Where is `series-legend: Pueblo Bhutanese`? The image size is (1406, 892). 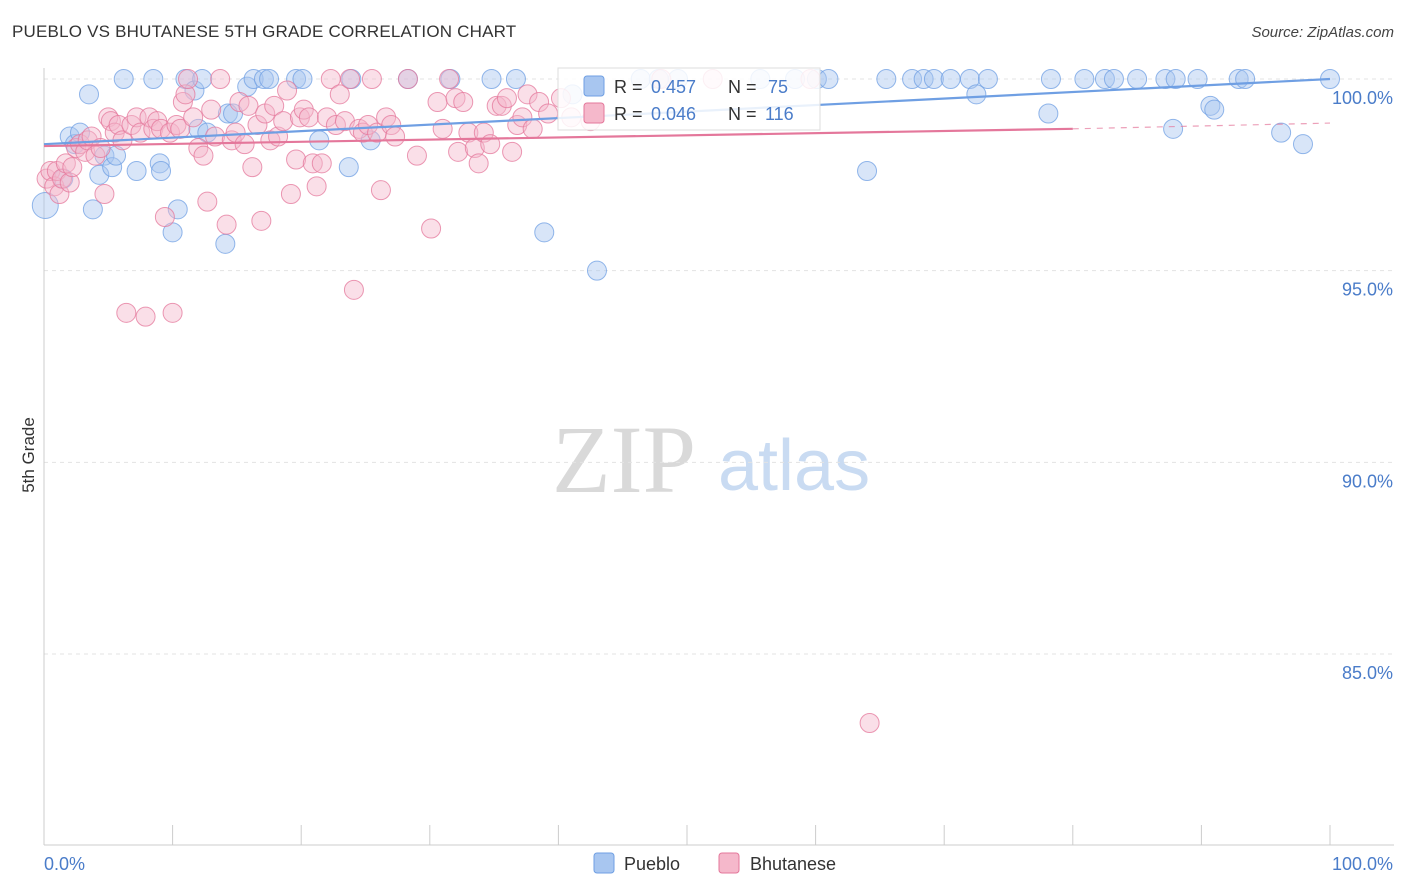
series-legend: Pueblo Bhutanese is located at coordinates (714, 863).